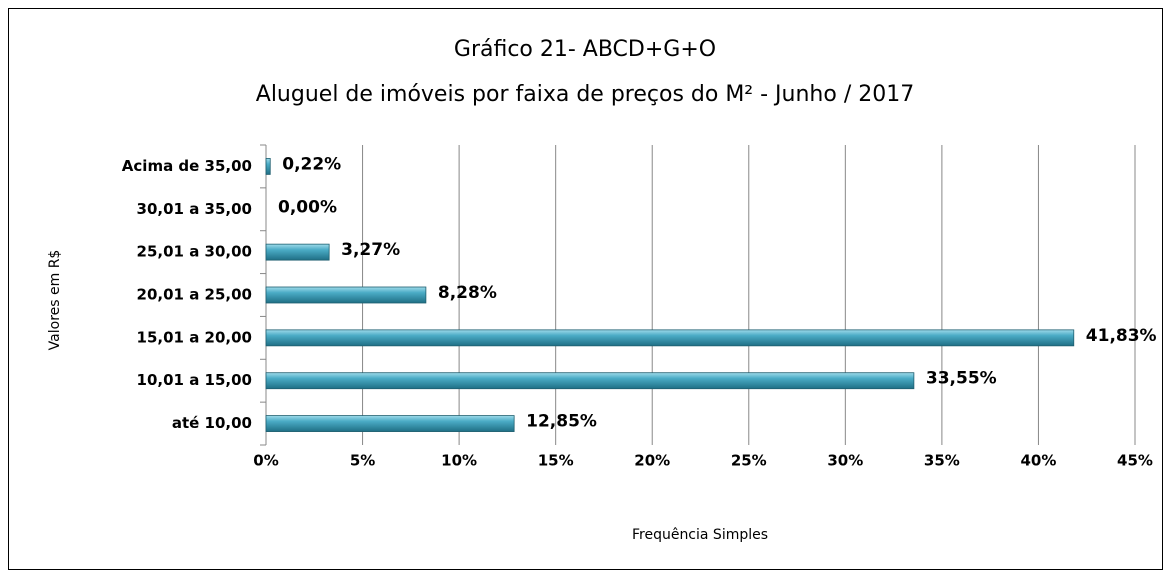 This screenshot has height=576, width=1171. What do you see at coordinates (459, 461) in the screenshot?
I see `x-tick-label: 10%` at bounding box center [459, 461].